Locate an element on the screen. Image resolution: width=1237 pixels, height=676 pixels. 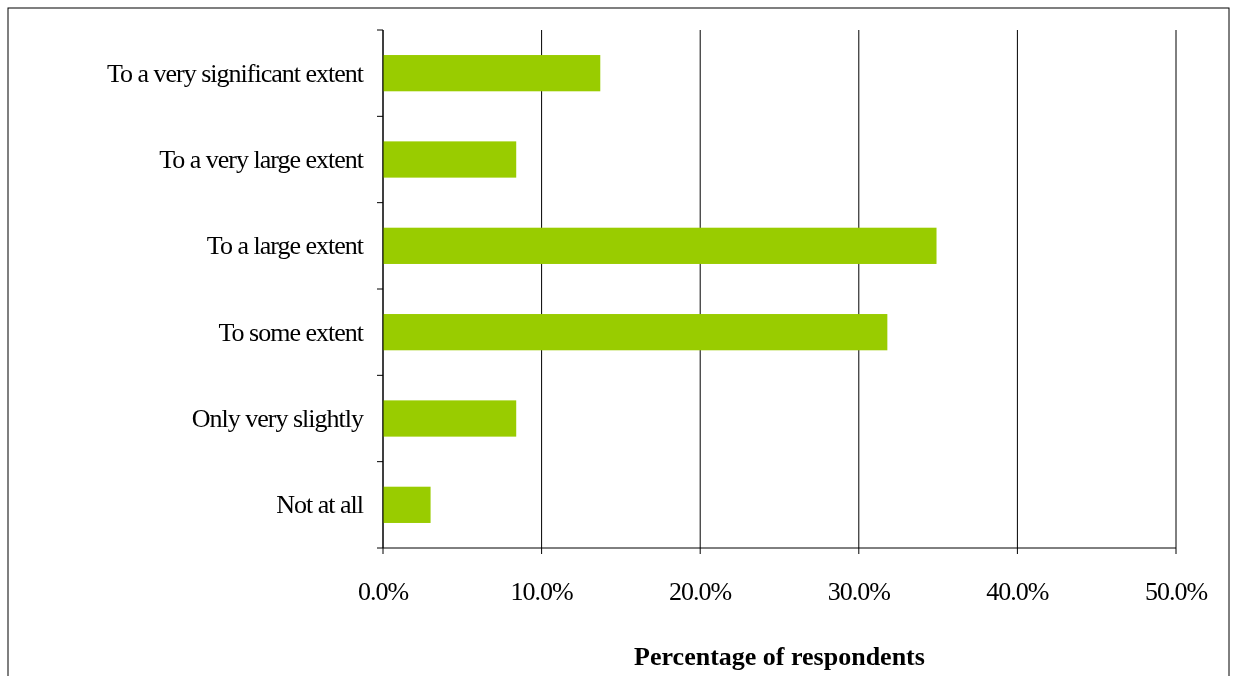
y-tick-label: Not at all is located at coordinates (320, 505).